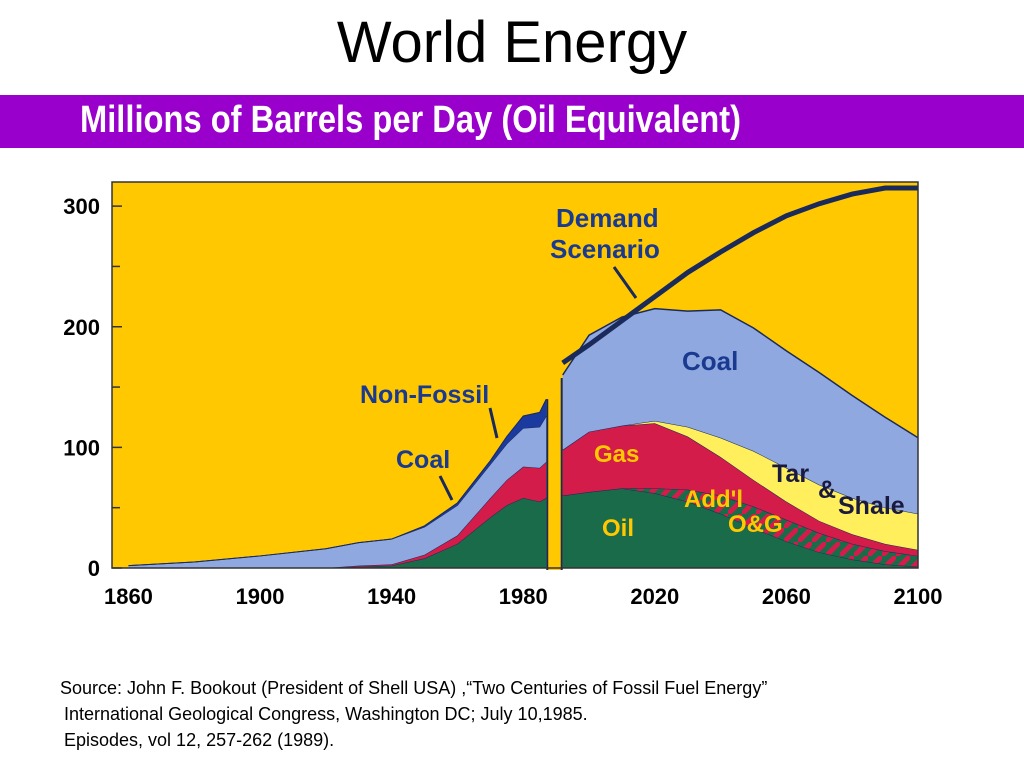  Describe the element at coordinates (740, 373) in the screenshot. I see `projection-coal-edge` at that location.